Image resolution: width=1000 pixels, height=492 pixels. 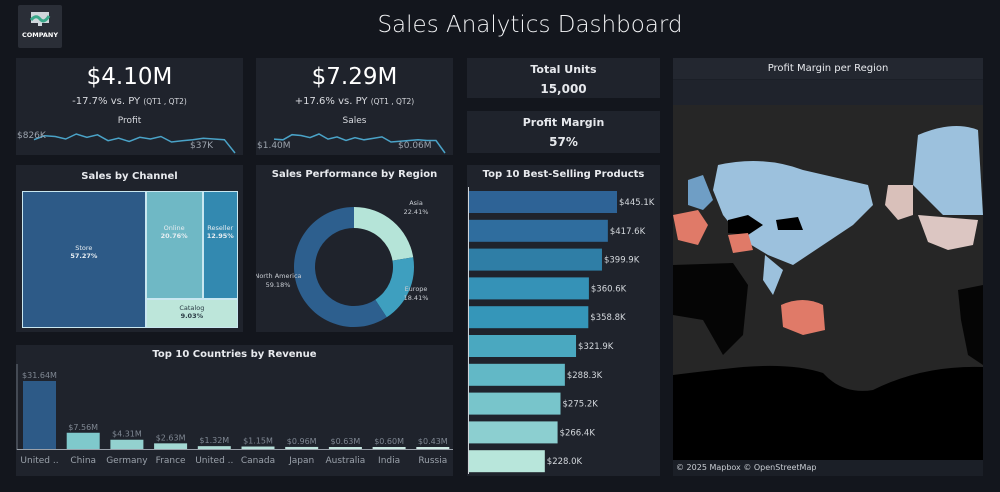 What do you see at coordinates (948, 232) in the screenshot?
I see `region-usa` at bounding box center [948, 232].